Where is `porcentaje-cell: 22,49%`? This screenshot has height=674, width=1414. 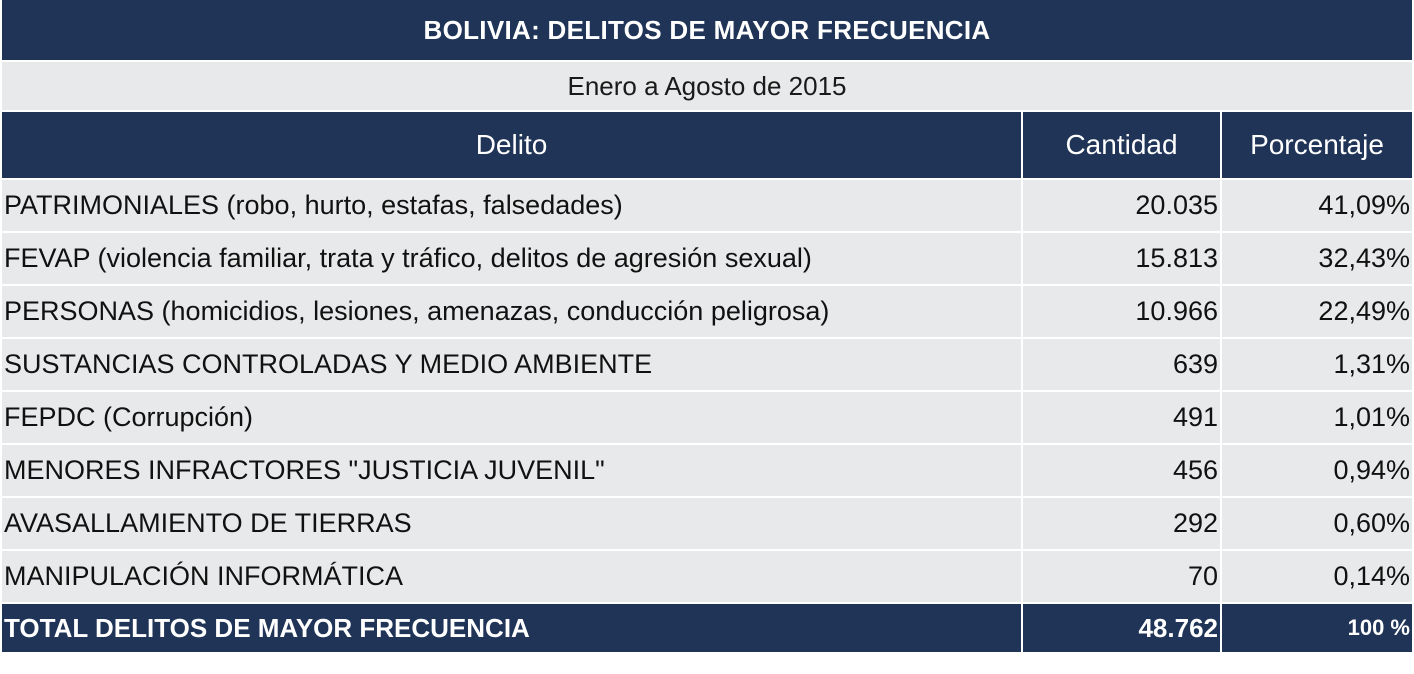 porcentaje-cell: 22,49% is located at coordinates (1316, 311).